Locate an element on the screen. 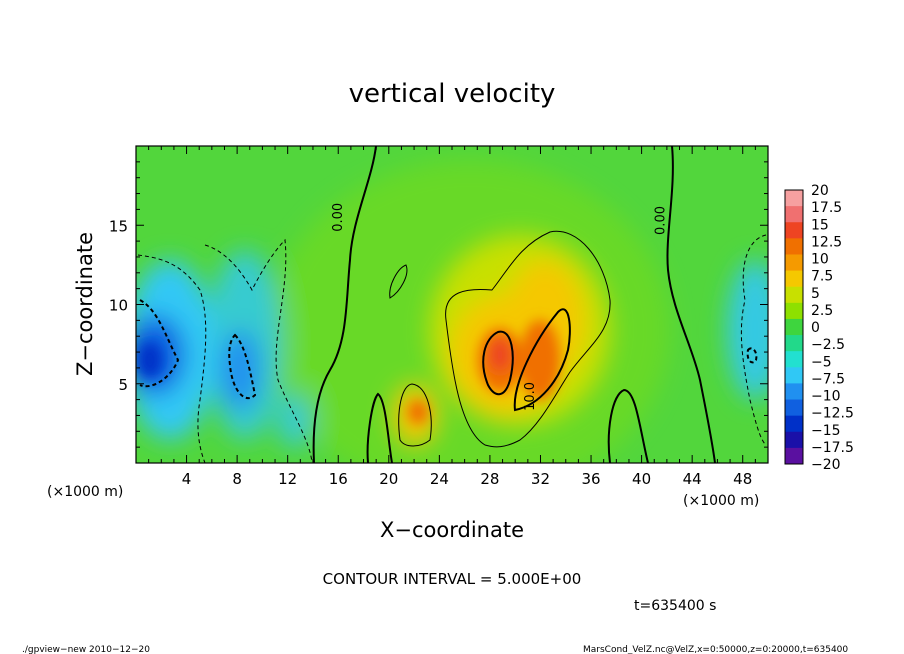 The image size is (904, 654). colorbar-frame is located at coordinates (794, 327).